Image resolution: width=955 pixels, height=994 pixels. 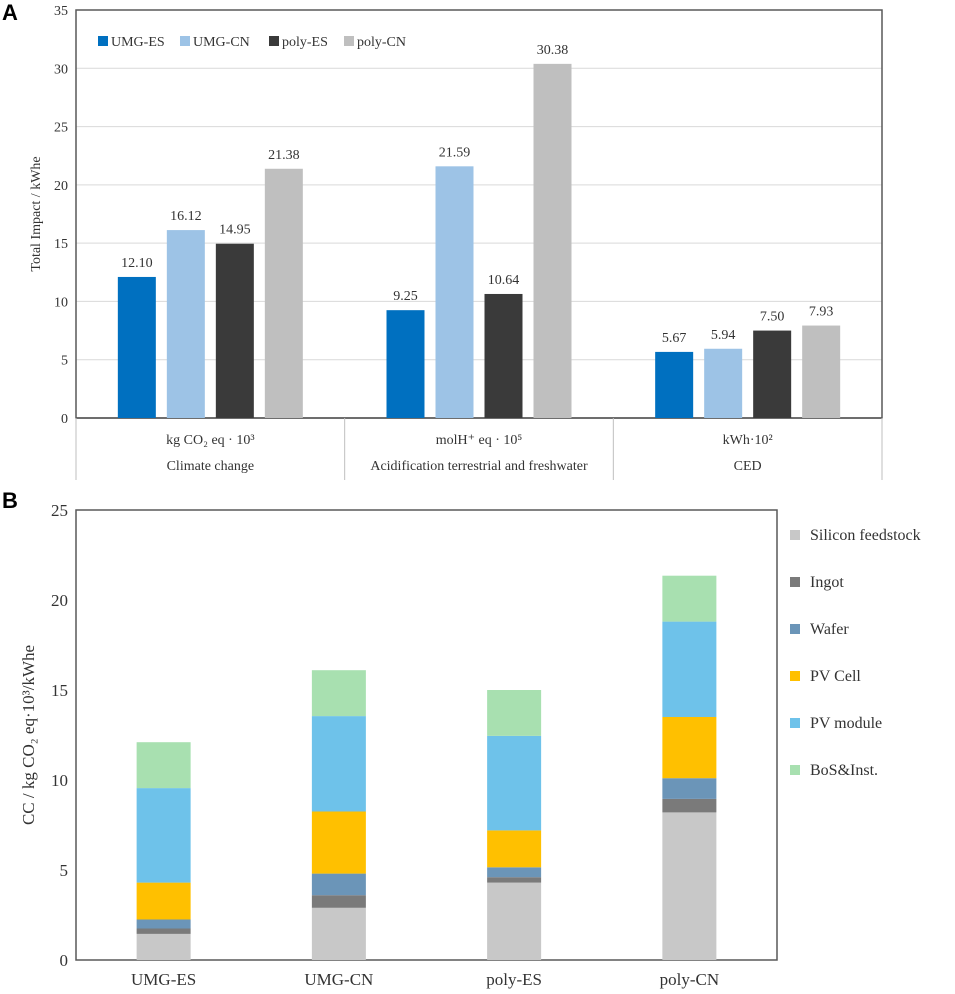 I want to click on legend-label: UMG-CN, so click(x=221, y=42).